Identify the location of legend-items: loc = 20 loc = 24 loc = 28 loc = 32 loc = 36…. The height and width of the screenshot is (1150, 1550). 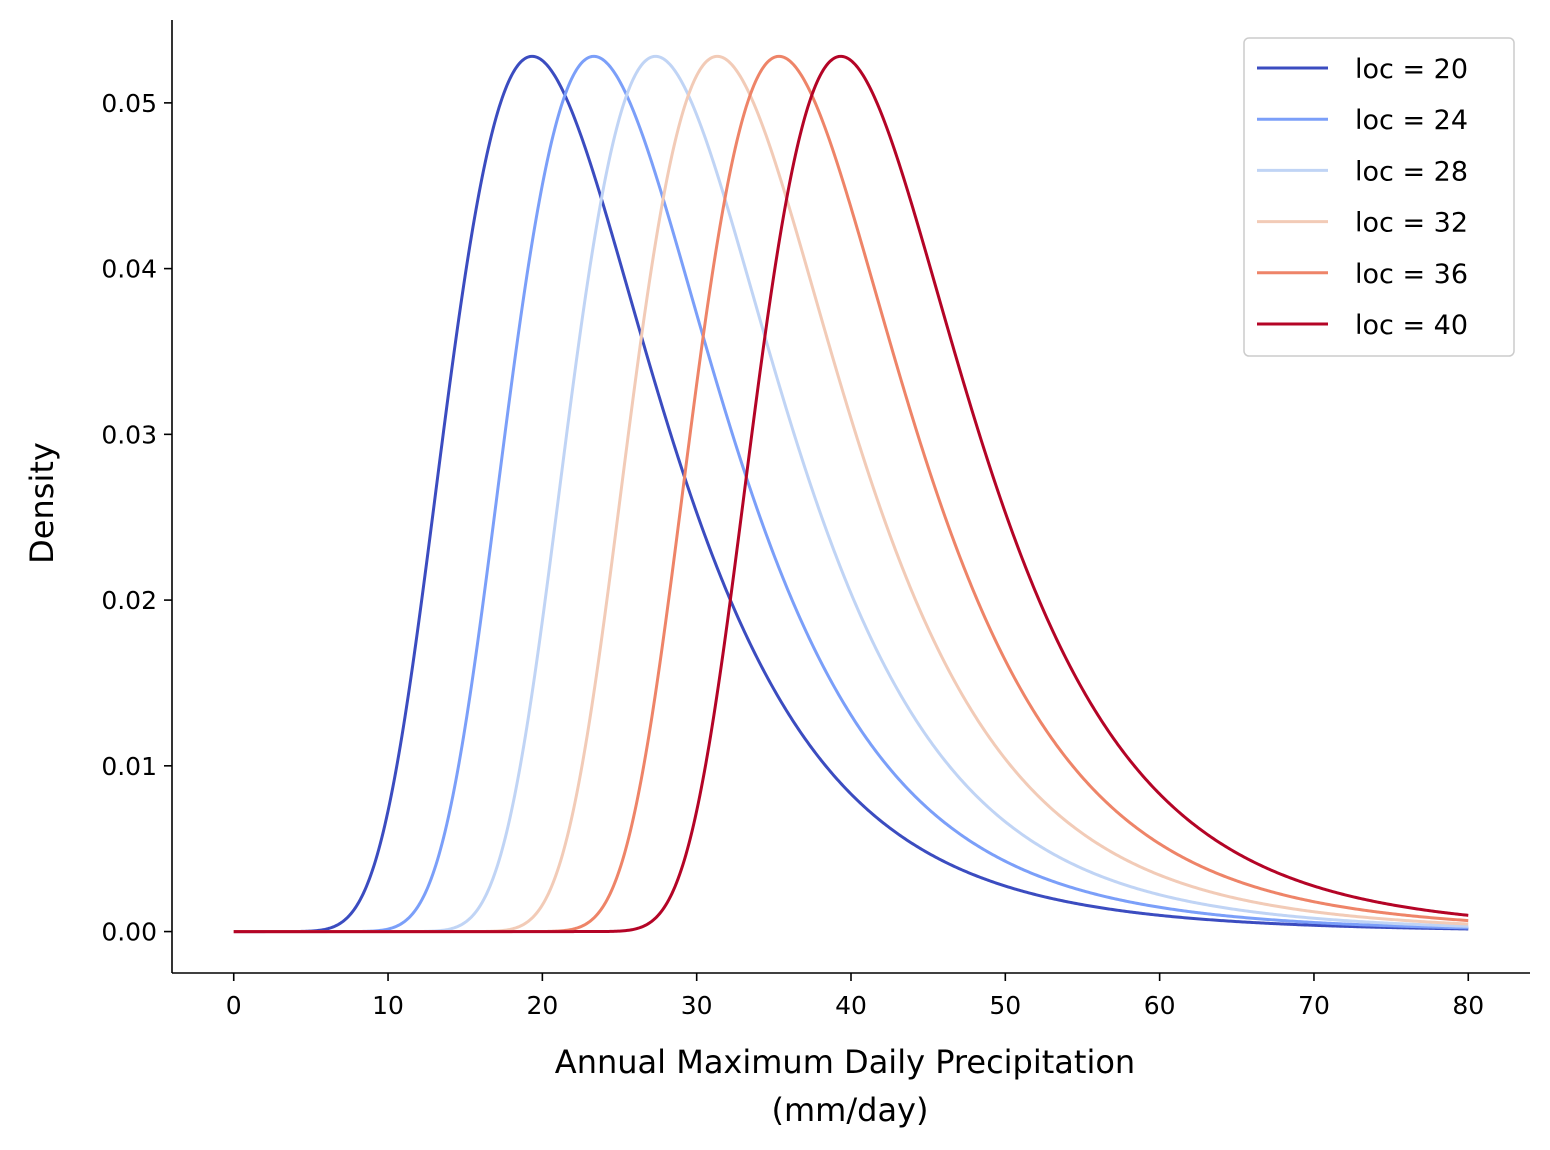
(1362, 197).